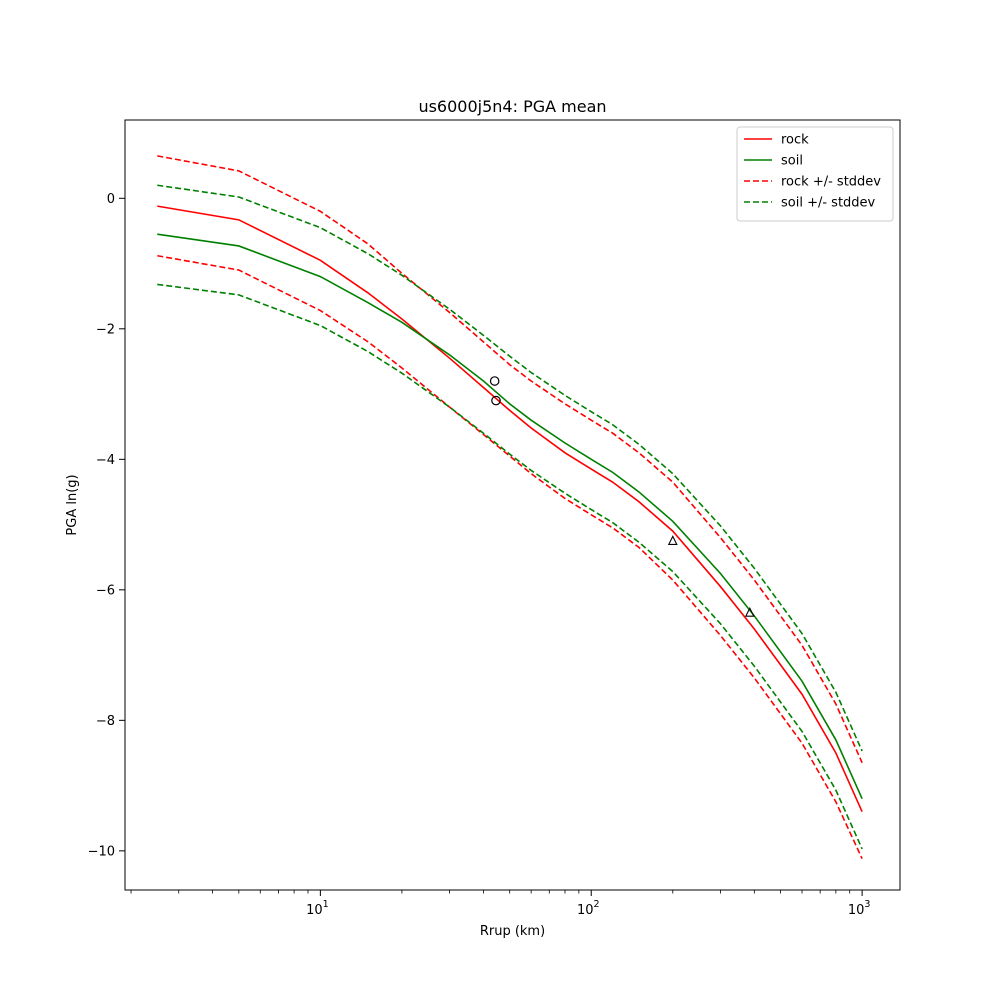  What do you see at coordinates (111, 199) in the screenshot?
I see `y-tick-label-0: 0` at bounding box center [111, 199].